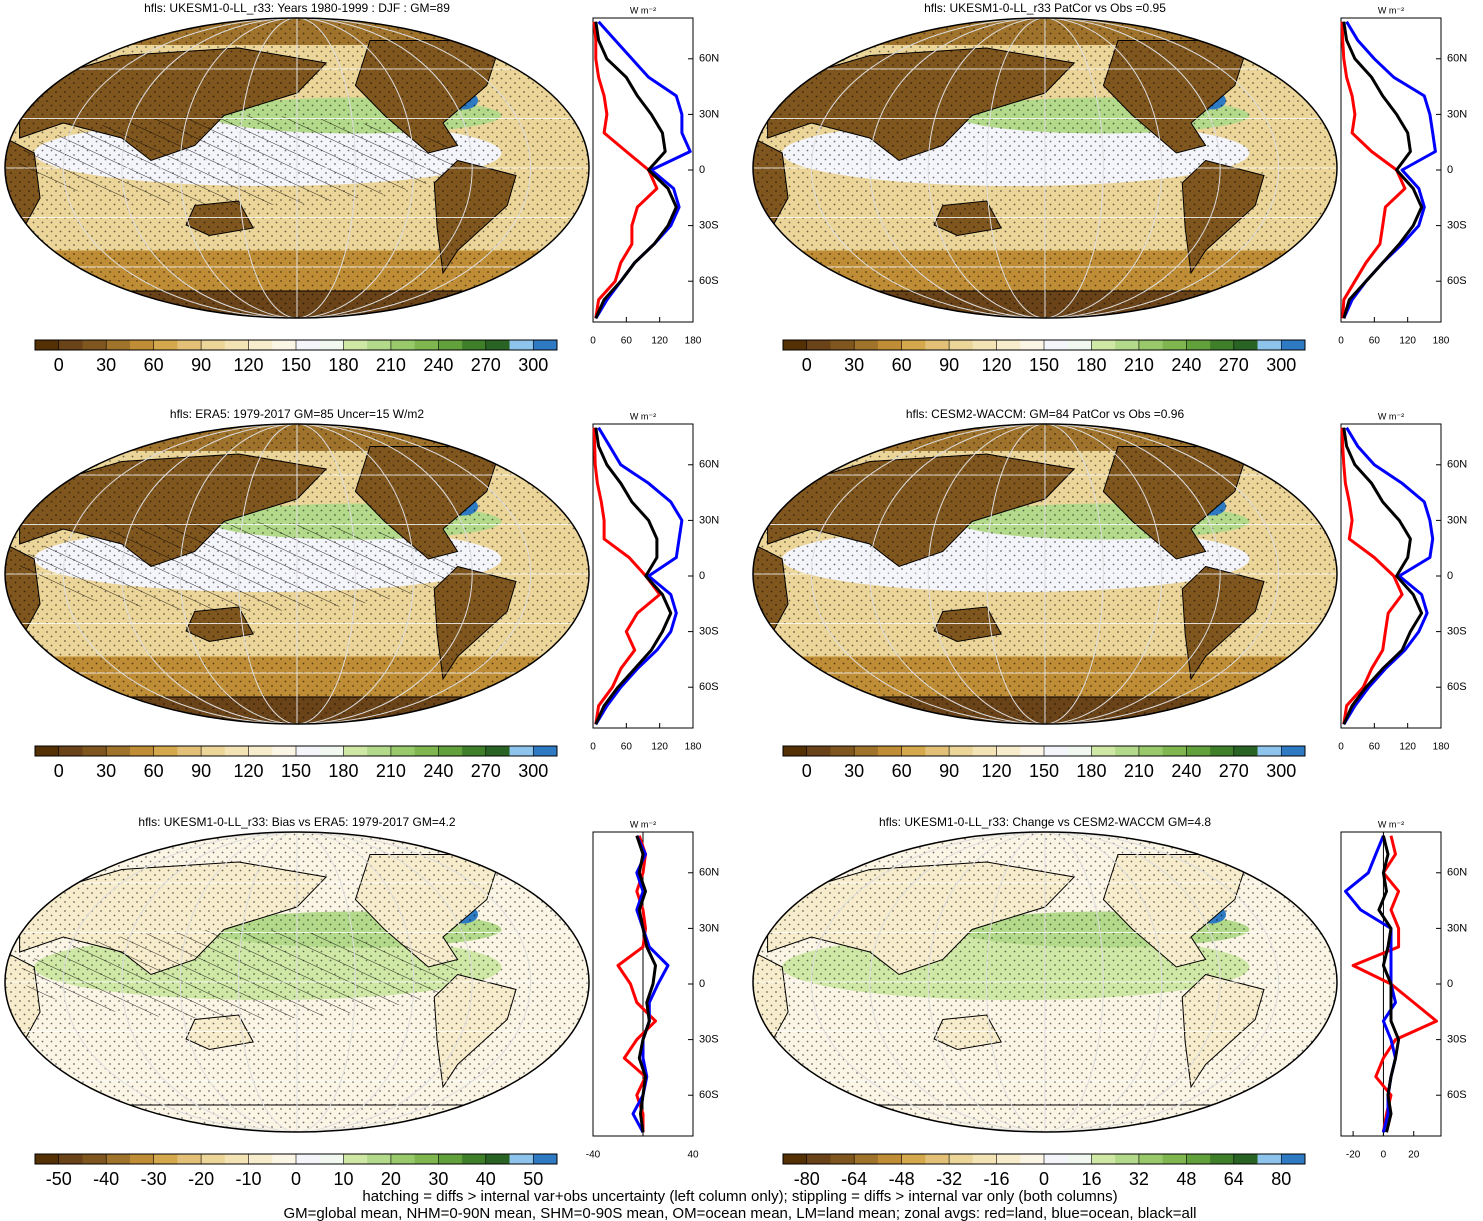 The width and height of the screenshot is (1483, 1221). What do you see at coordinates (902, 1179) in the screenshot?
I see `colorbar-label: -48` at bounding box center [902, 1179].